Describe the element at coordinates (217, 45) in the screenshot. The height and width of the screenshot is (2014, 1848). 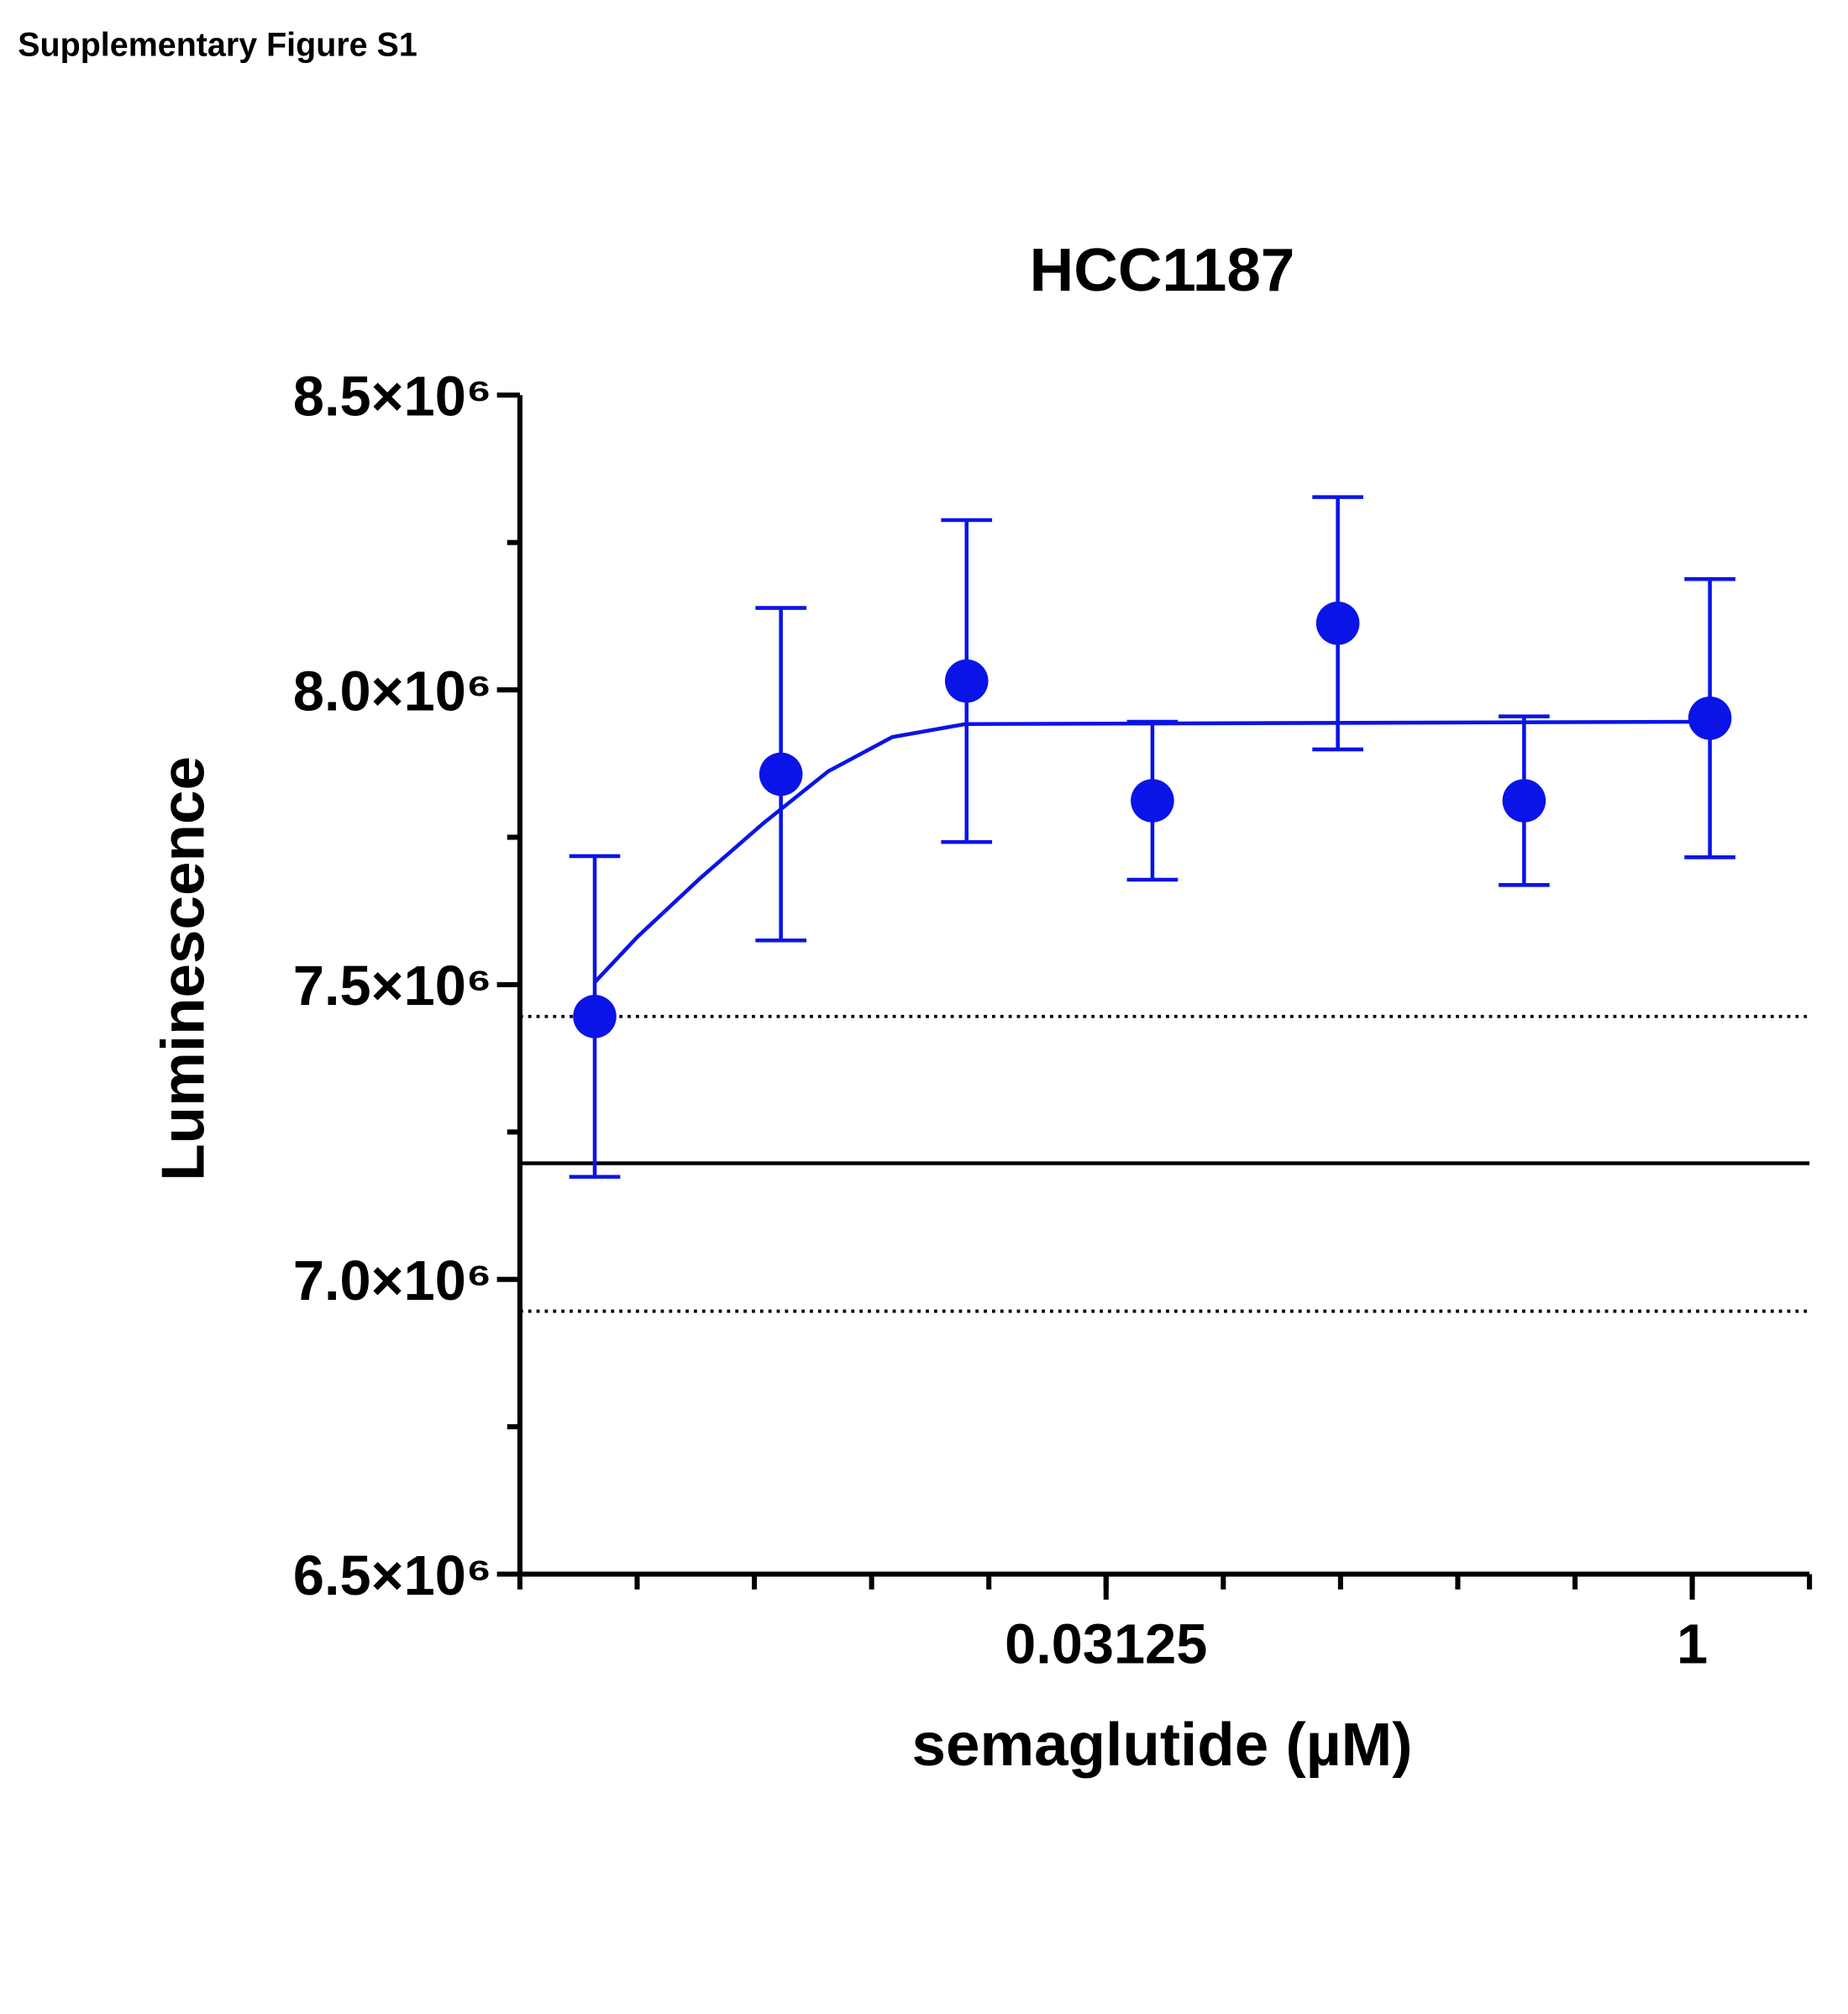
I see `figure-header: Supplementary Figure S1` at that location.